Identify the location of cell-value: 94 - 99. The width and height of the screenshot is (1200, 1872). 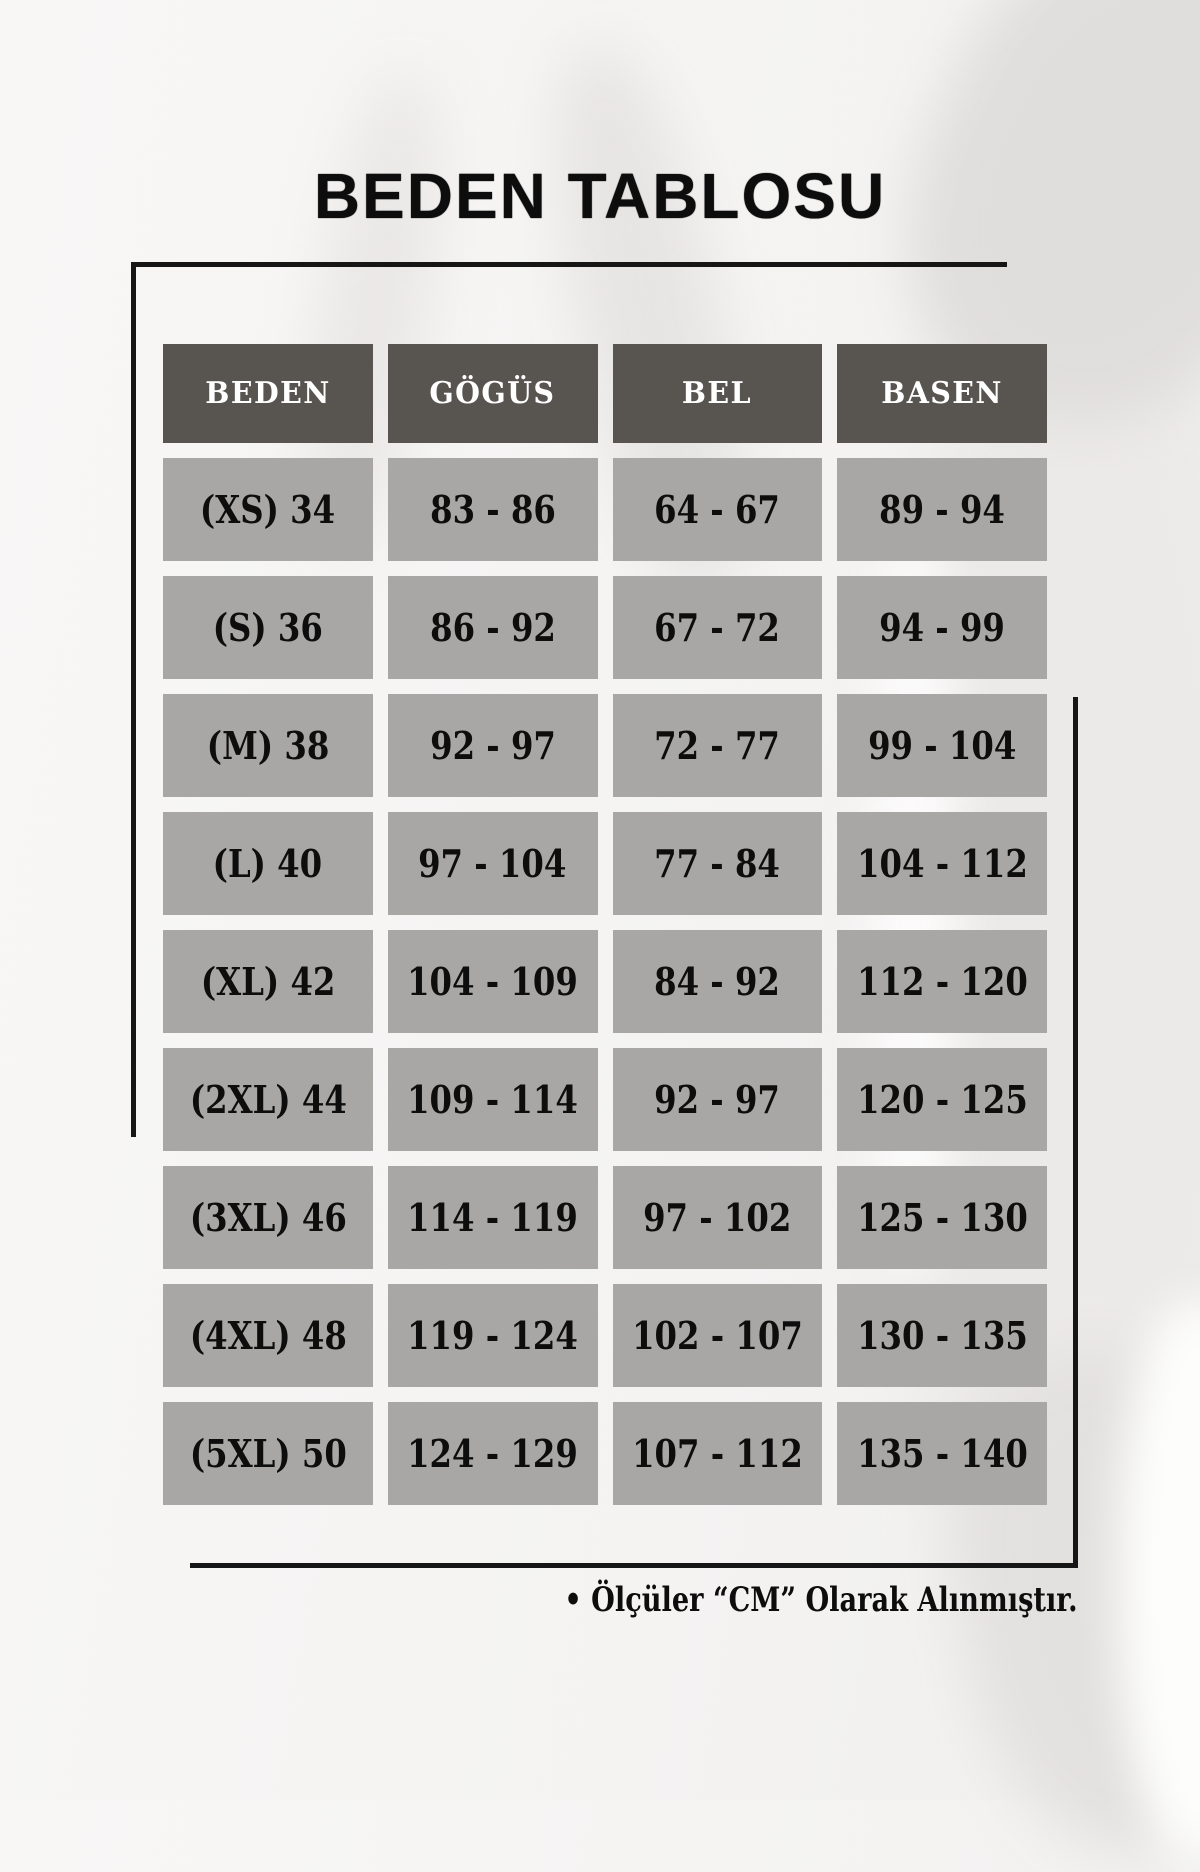
(942, 627).